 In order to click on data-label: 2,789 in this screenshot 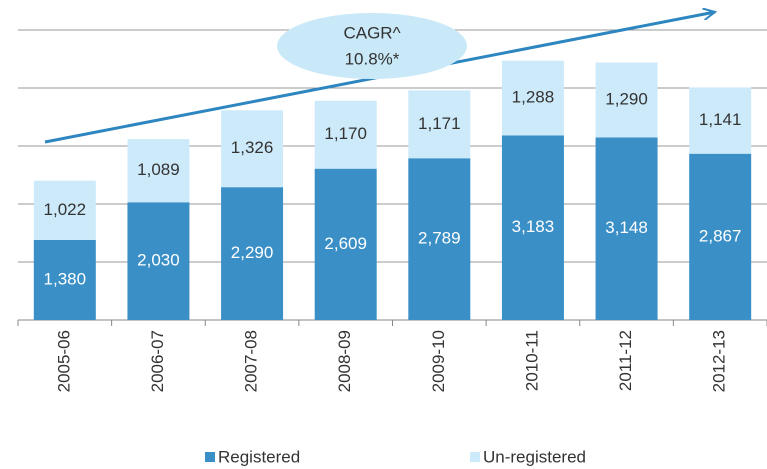, I will do `click(439, 238)`.